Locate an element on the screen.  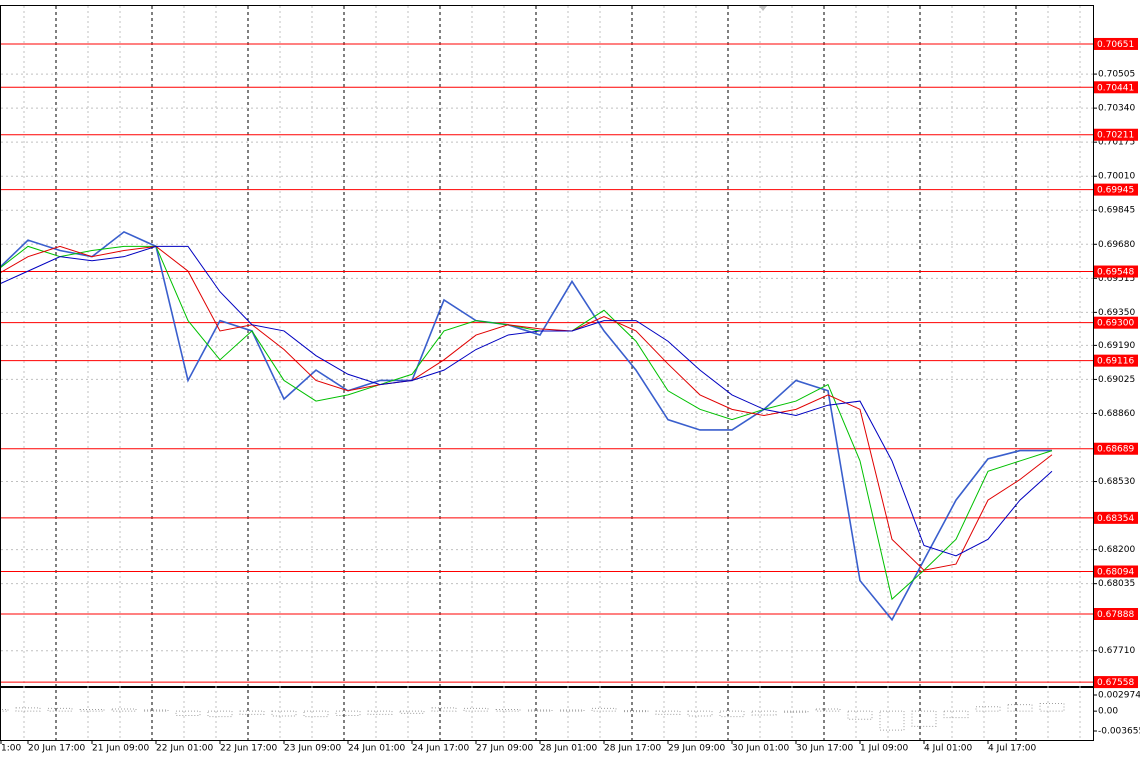
x-tick-label: 1 Jul 09:00 is located at coordinates (884, 749).